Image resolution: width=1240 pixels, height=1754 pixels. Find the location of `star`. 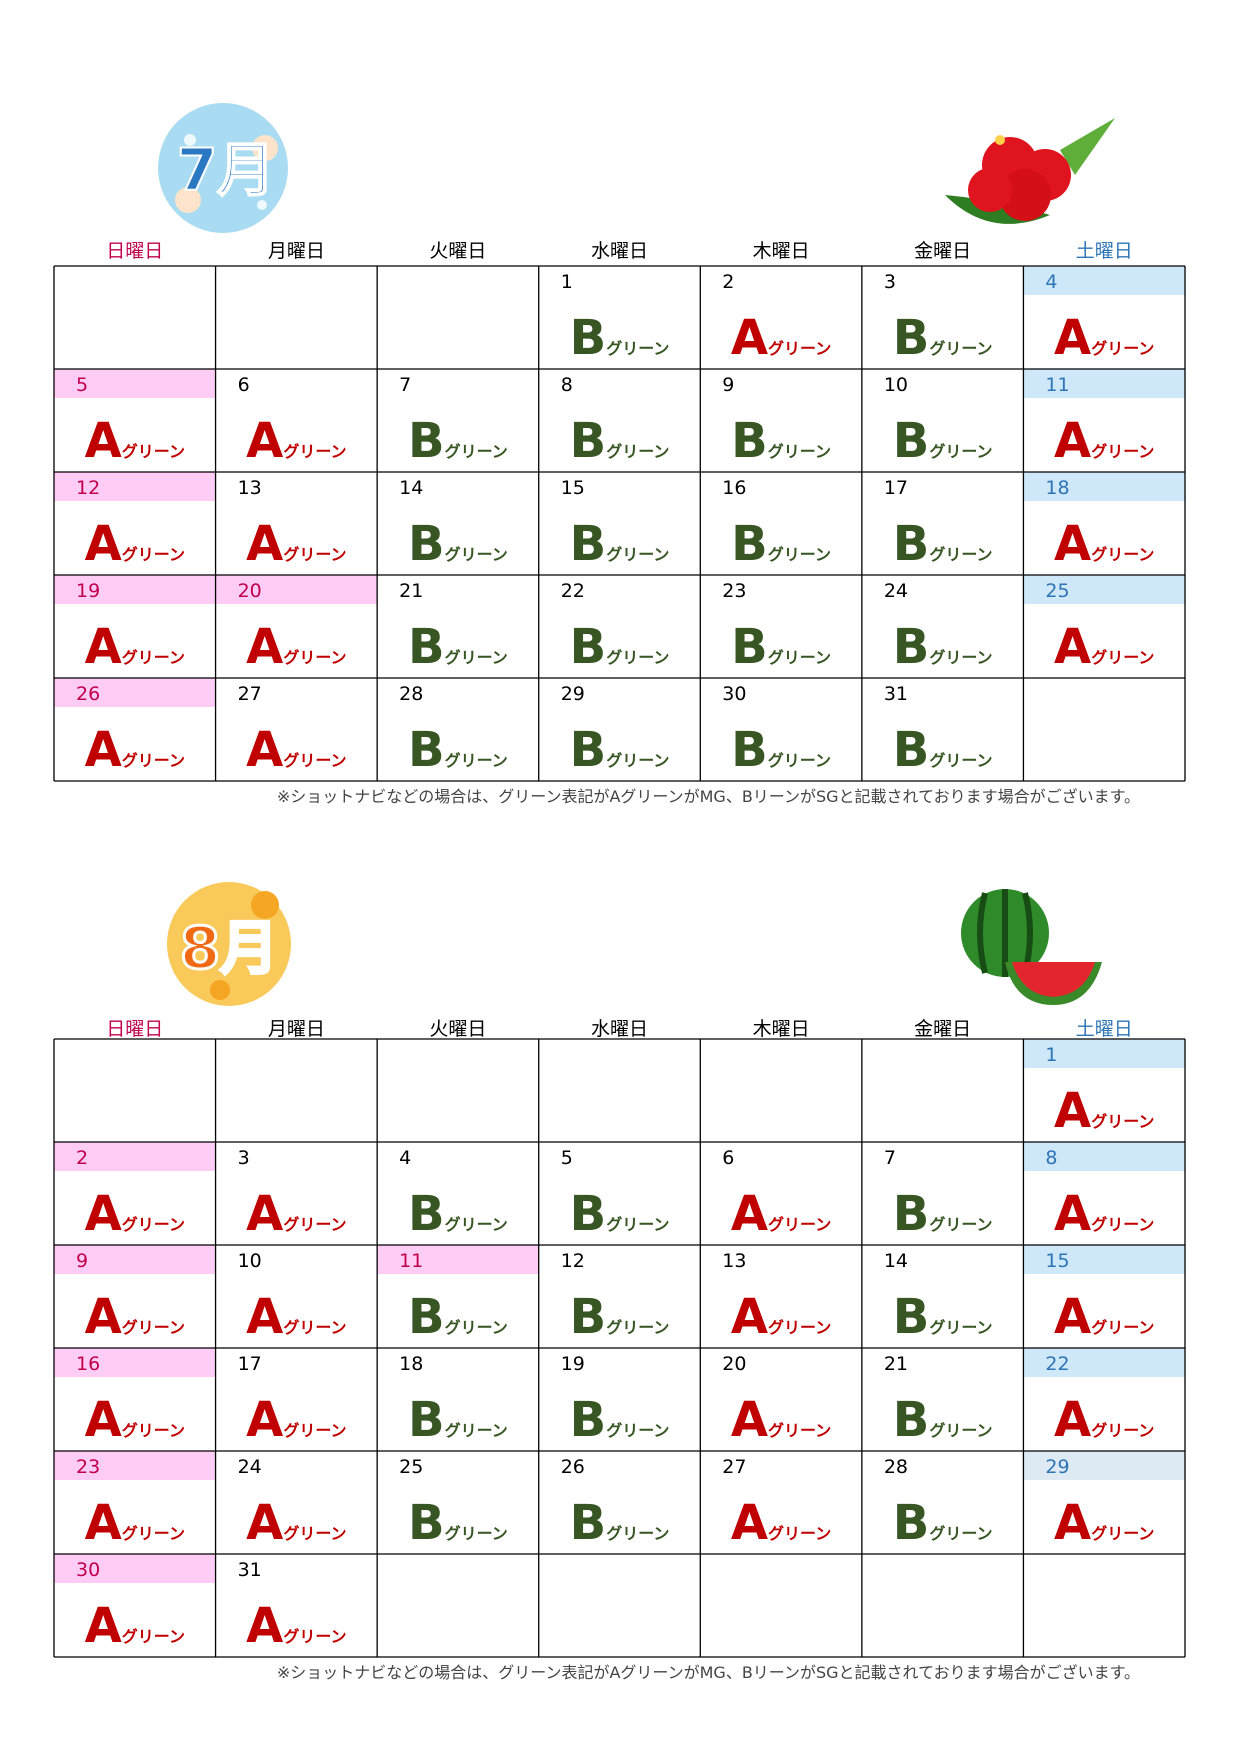

star is located at coordinates (262, 205).